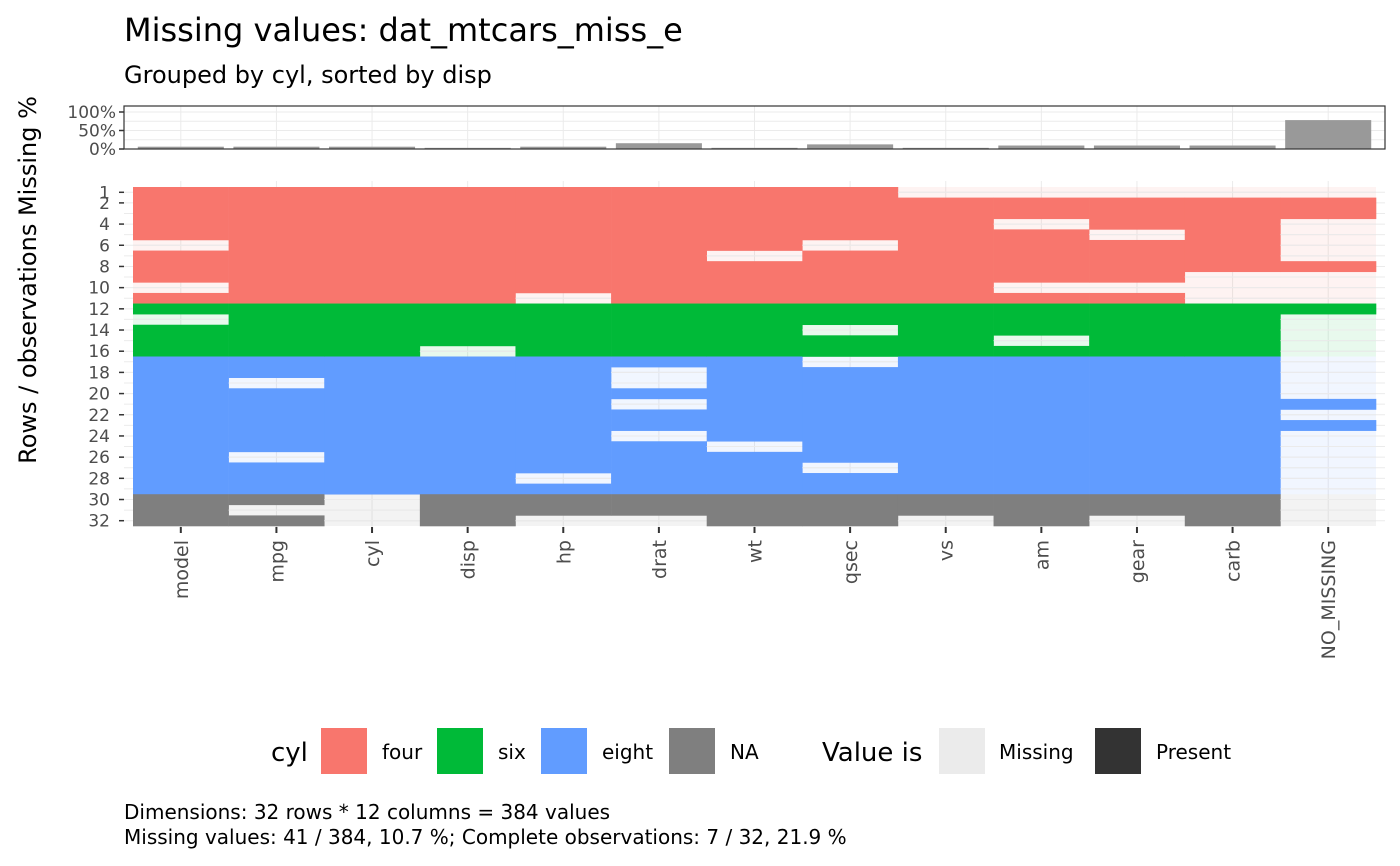 This screenshot has height=866, width=1400. Describe the element at coordinates (851, 562) in the screenshot. I see `column-label-qsec: qsec` at that location.